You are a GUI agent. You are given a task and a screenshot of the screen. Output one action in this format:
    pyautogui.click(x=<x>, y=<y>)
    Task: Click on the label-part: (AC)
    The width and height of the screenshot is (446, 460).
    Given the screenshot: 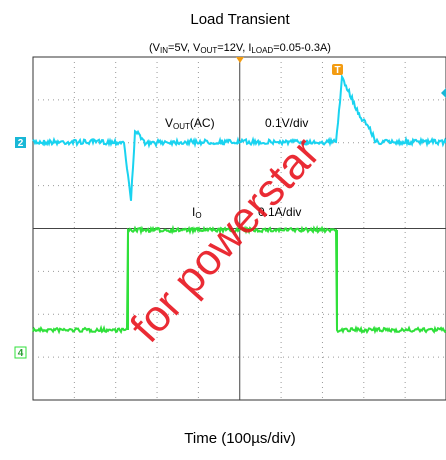 What is the action you would take?
    pyautogui.click(x=202, y=123)
    